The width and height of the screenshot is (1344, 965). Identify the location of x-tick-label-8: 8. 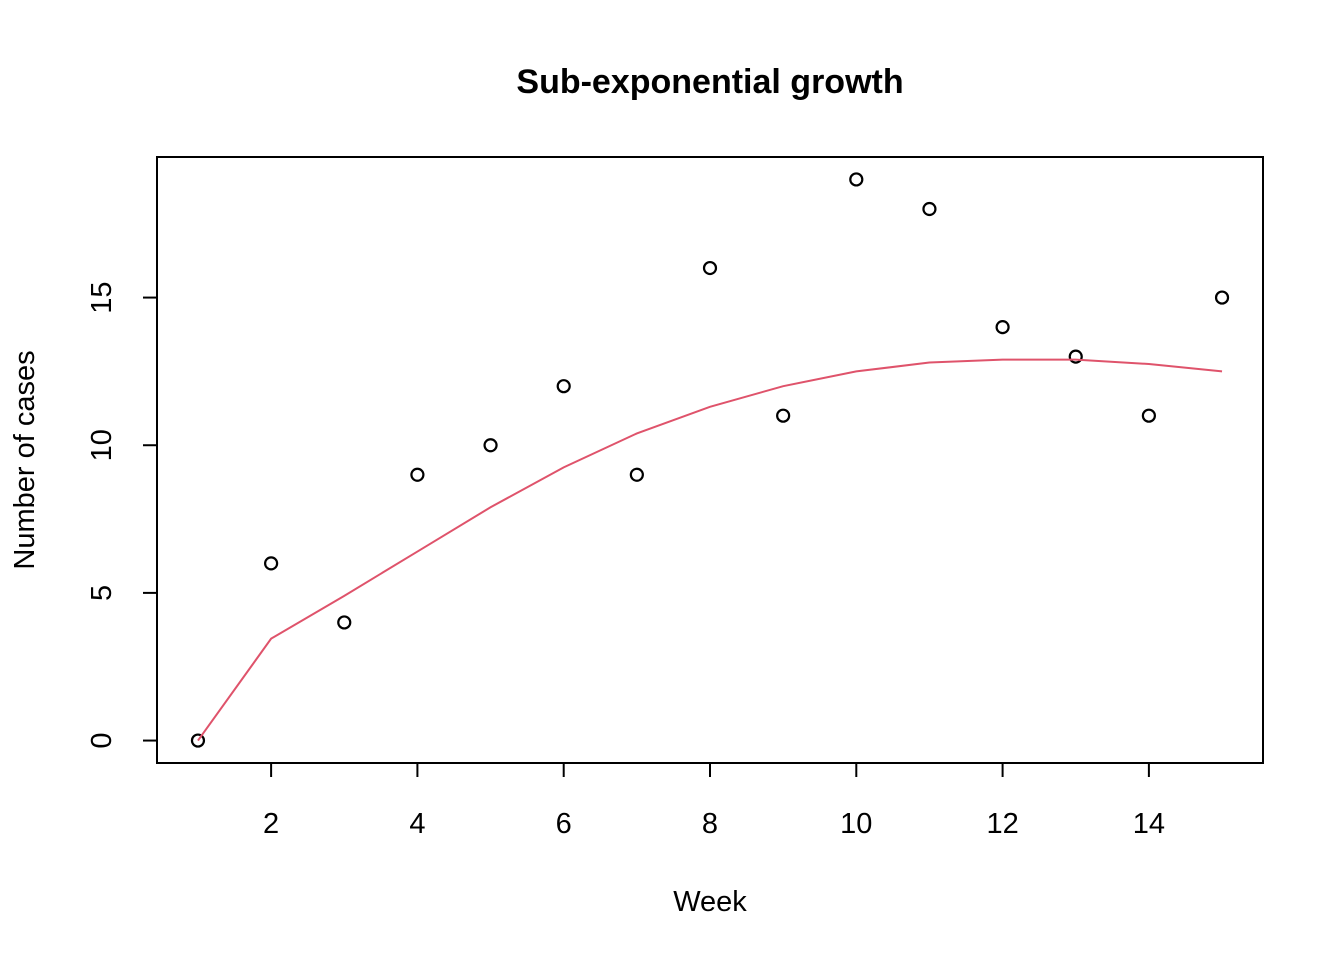
(710, 824).